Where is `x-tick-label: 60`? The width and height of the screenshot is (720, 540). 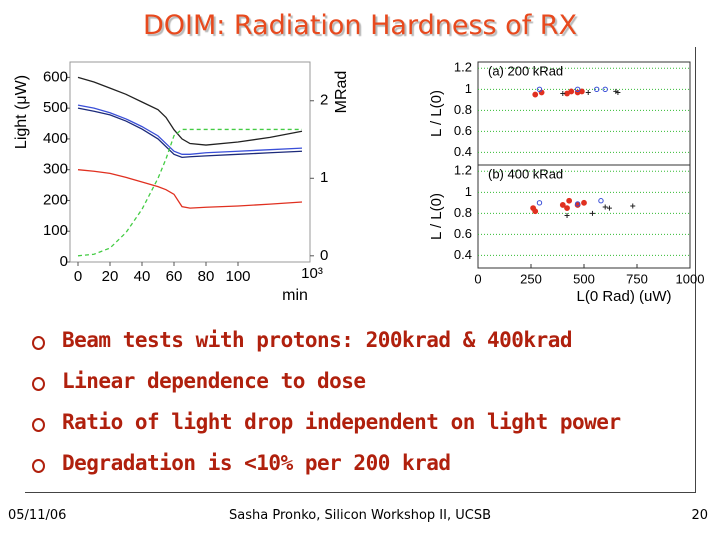
x-tick-label: 60 is located at coordinates (174, 276).